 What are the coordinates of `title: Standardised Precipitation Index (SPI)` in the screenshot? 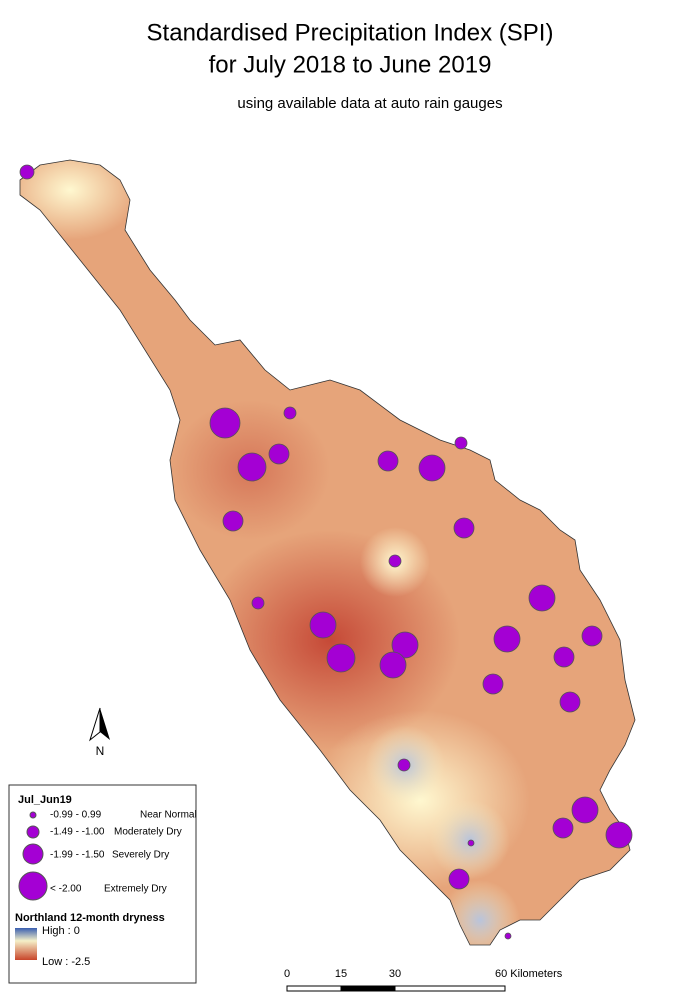 It's located at (350, 32).